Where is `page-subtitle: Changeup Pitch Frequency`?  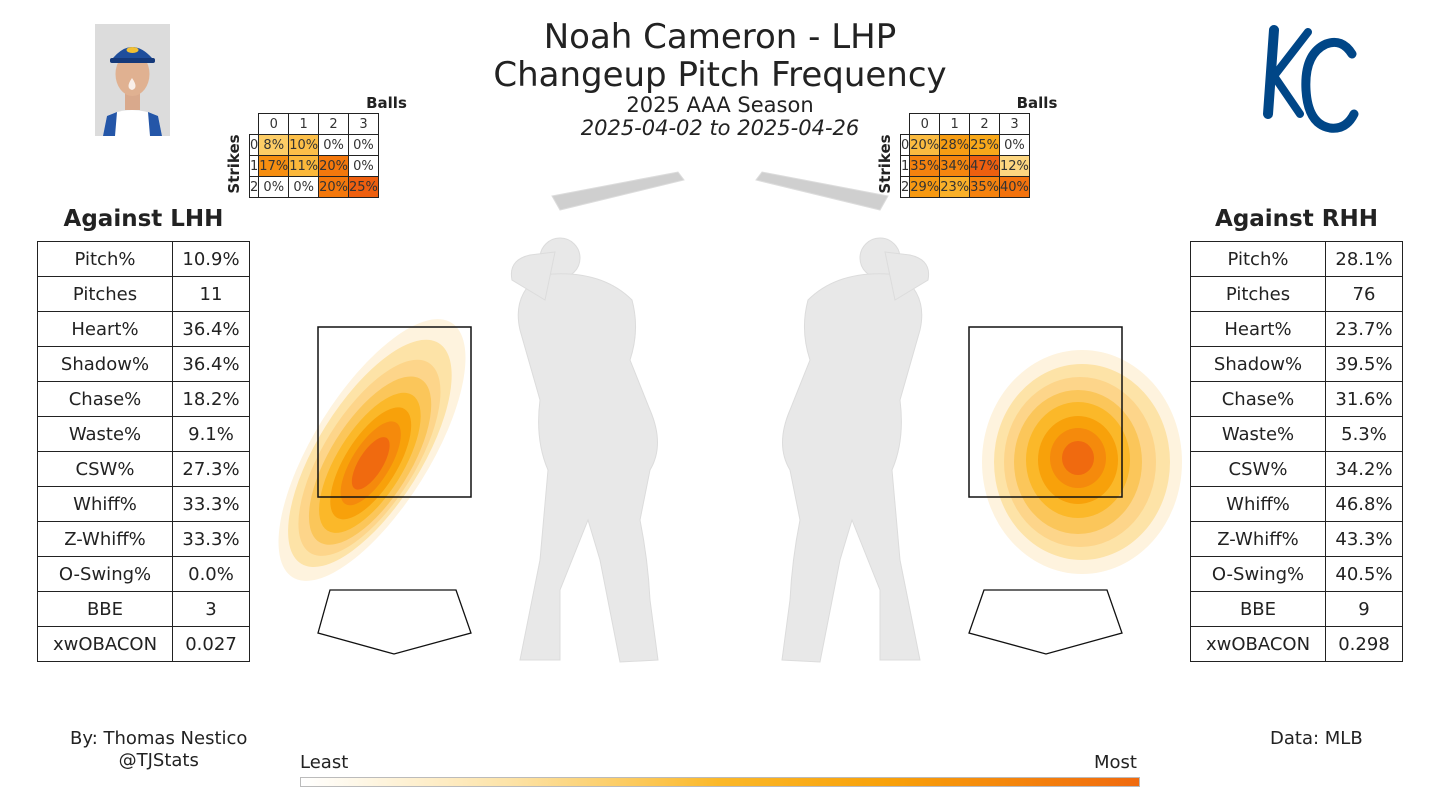
page-subtitle: Changeup Pitch Frequency is located at coordinates (720, 75).